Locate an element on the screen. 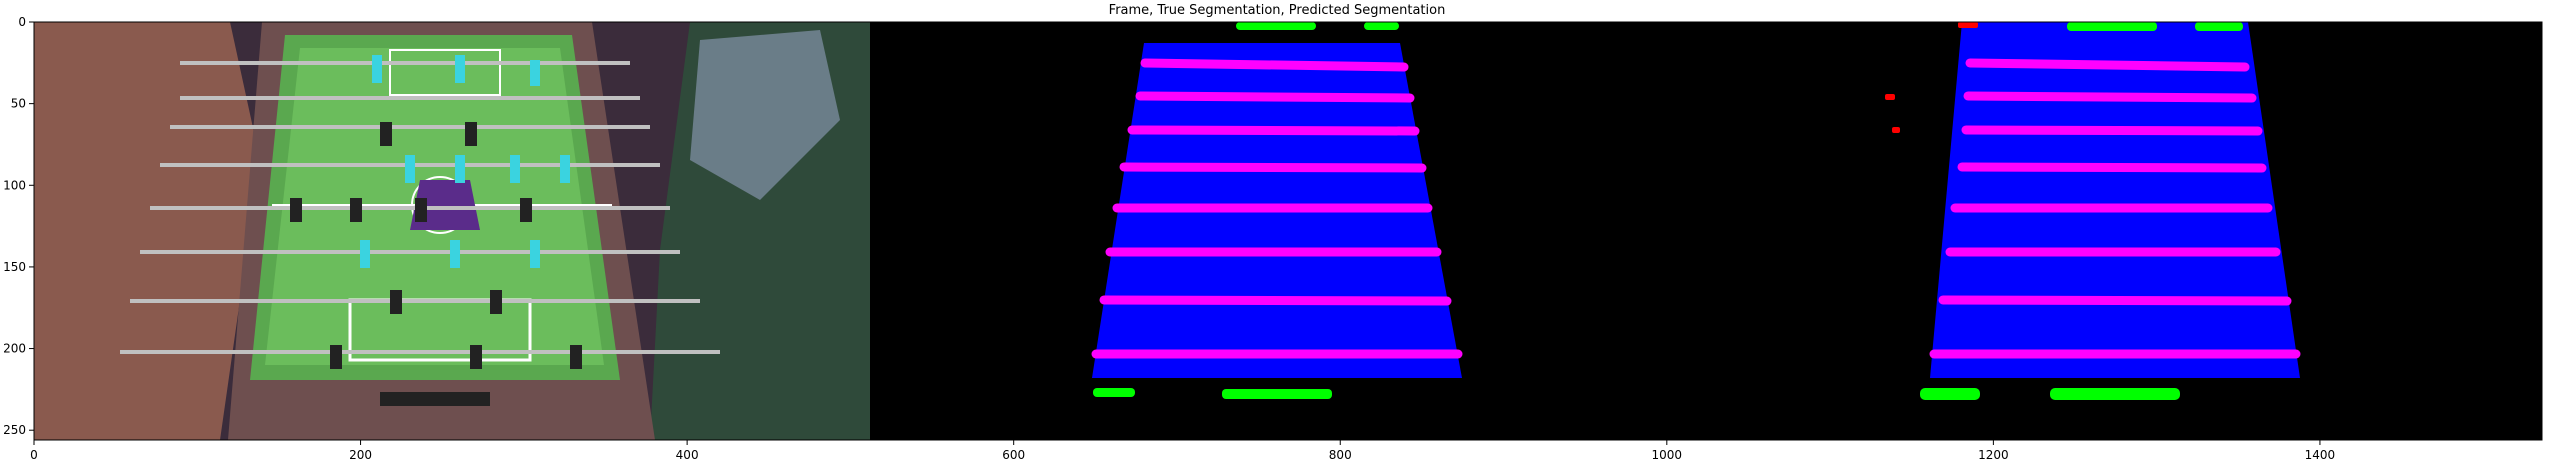  x-tick-label: 0 is located at coordinates (34, 455).